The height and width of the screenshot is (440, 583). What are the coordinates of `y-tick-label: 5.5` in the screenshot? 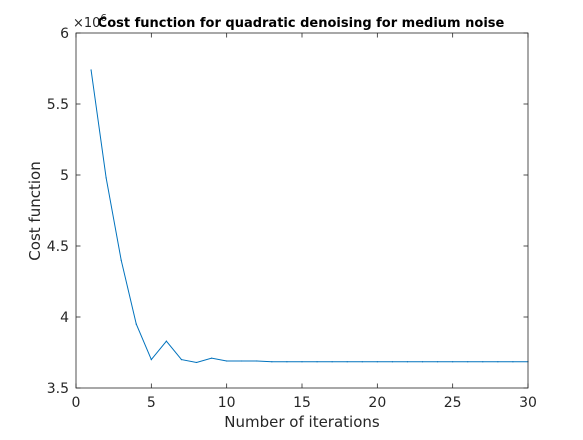 It's located at (58, 105).